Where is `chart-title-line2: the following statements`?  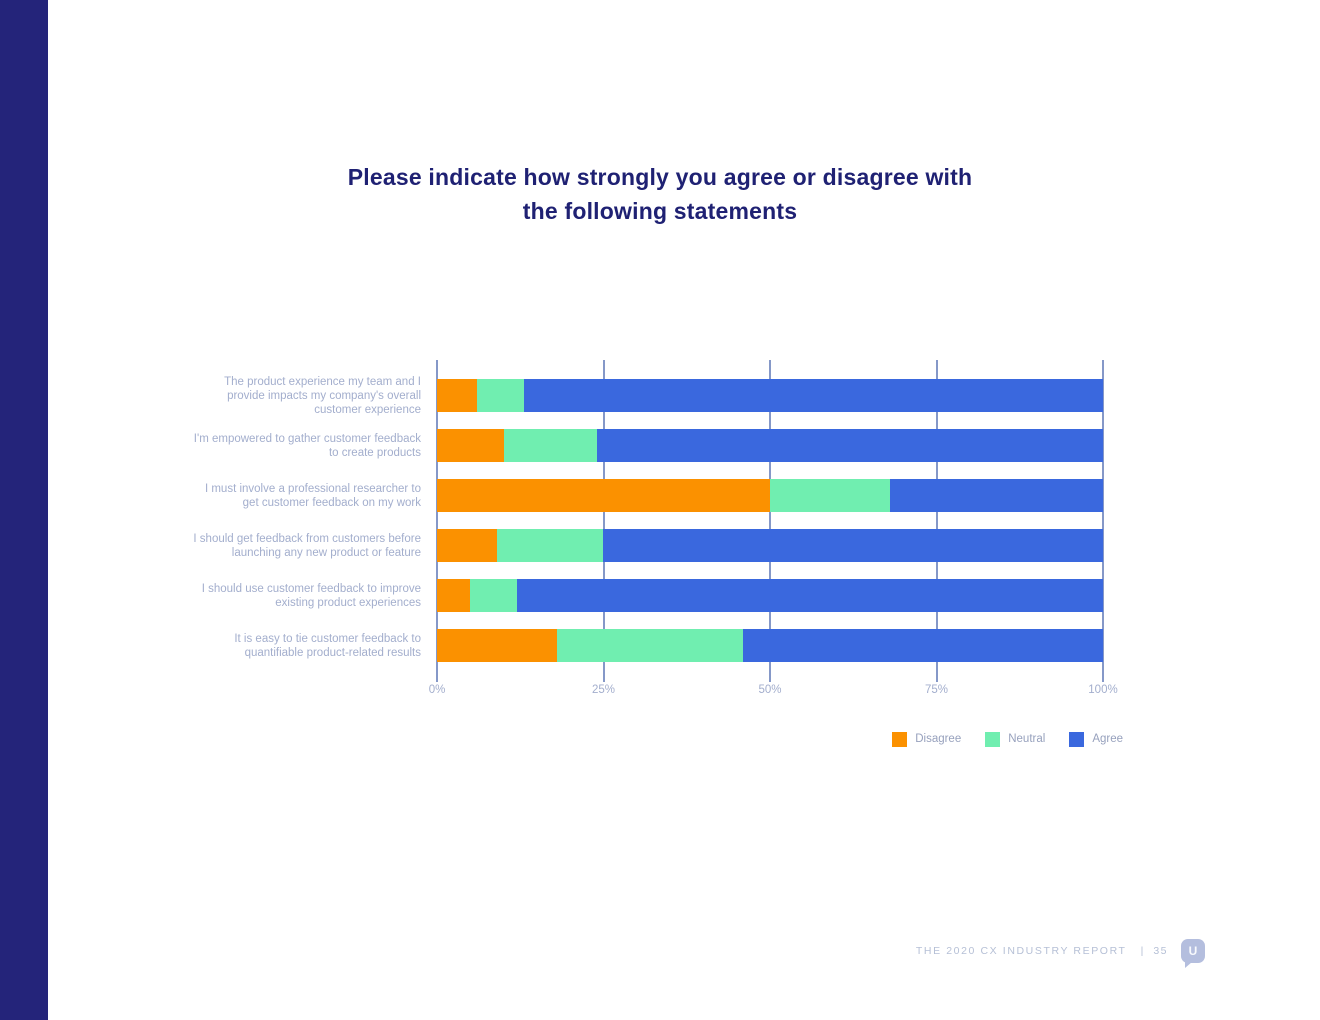
chart-title-line2: the following statements is located at coordinates (660, 211).